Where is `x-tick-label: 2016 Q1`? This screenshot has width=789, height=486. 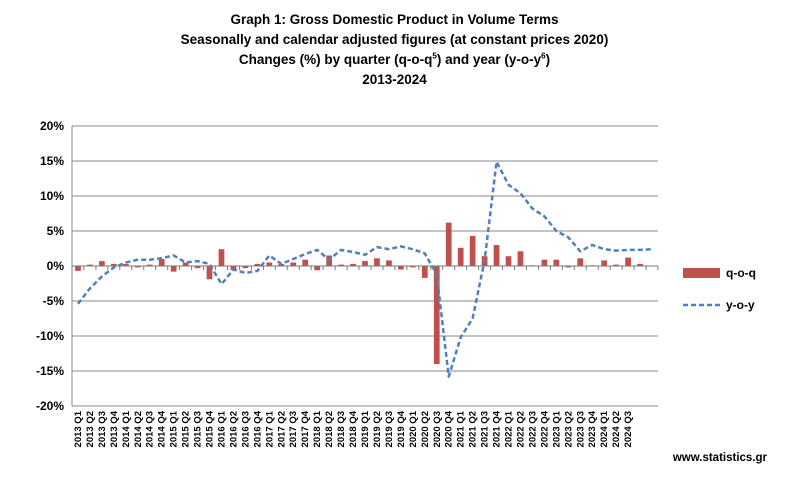 x-tick-label: 2016 Q1 is located at coordinates (221, 428).